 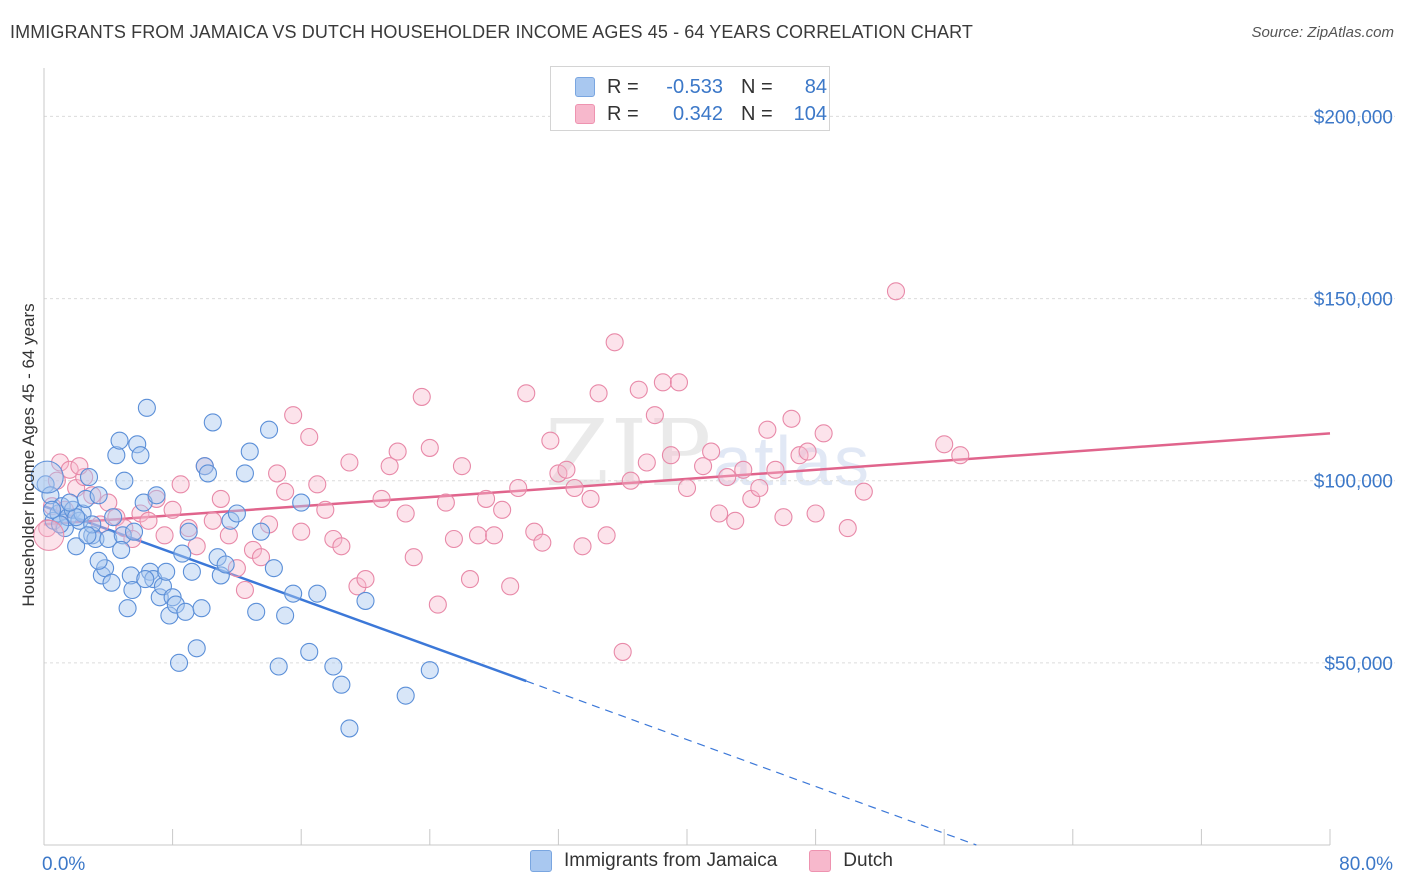 What do you see at coordinates (757, 113) in the screenshot?
I see `legend-n-label: N =` at bounding box center [757, 113].